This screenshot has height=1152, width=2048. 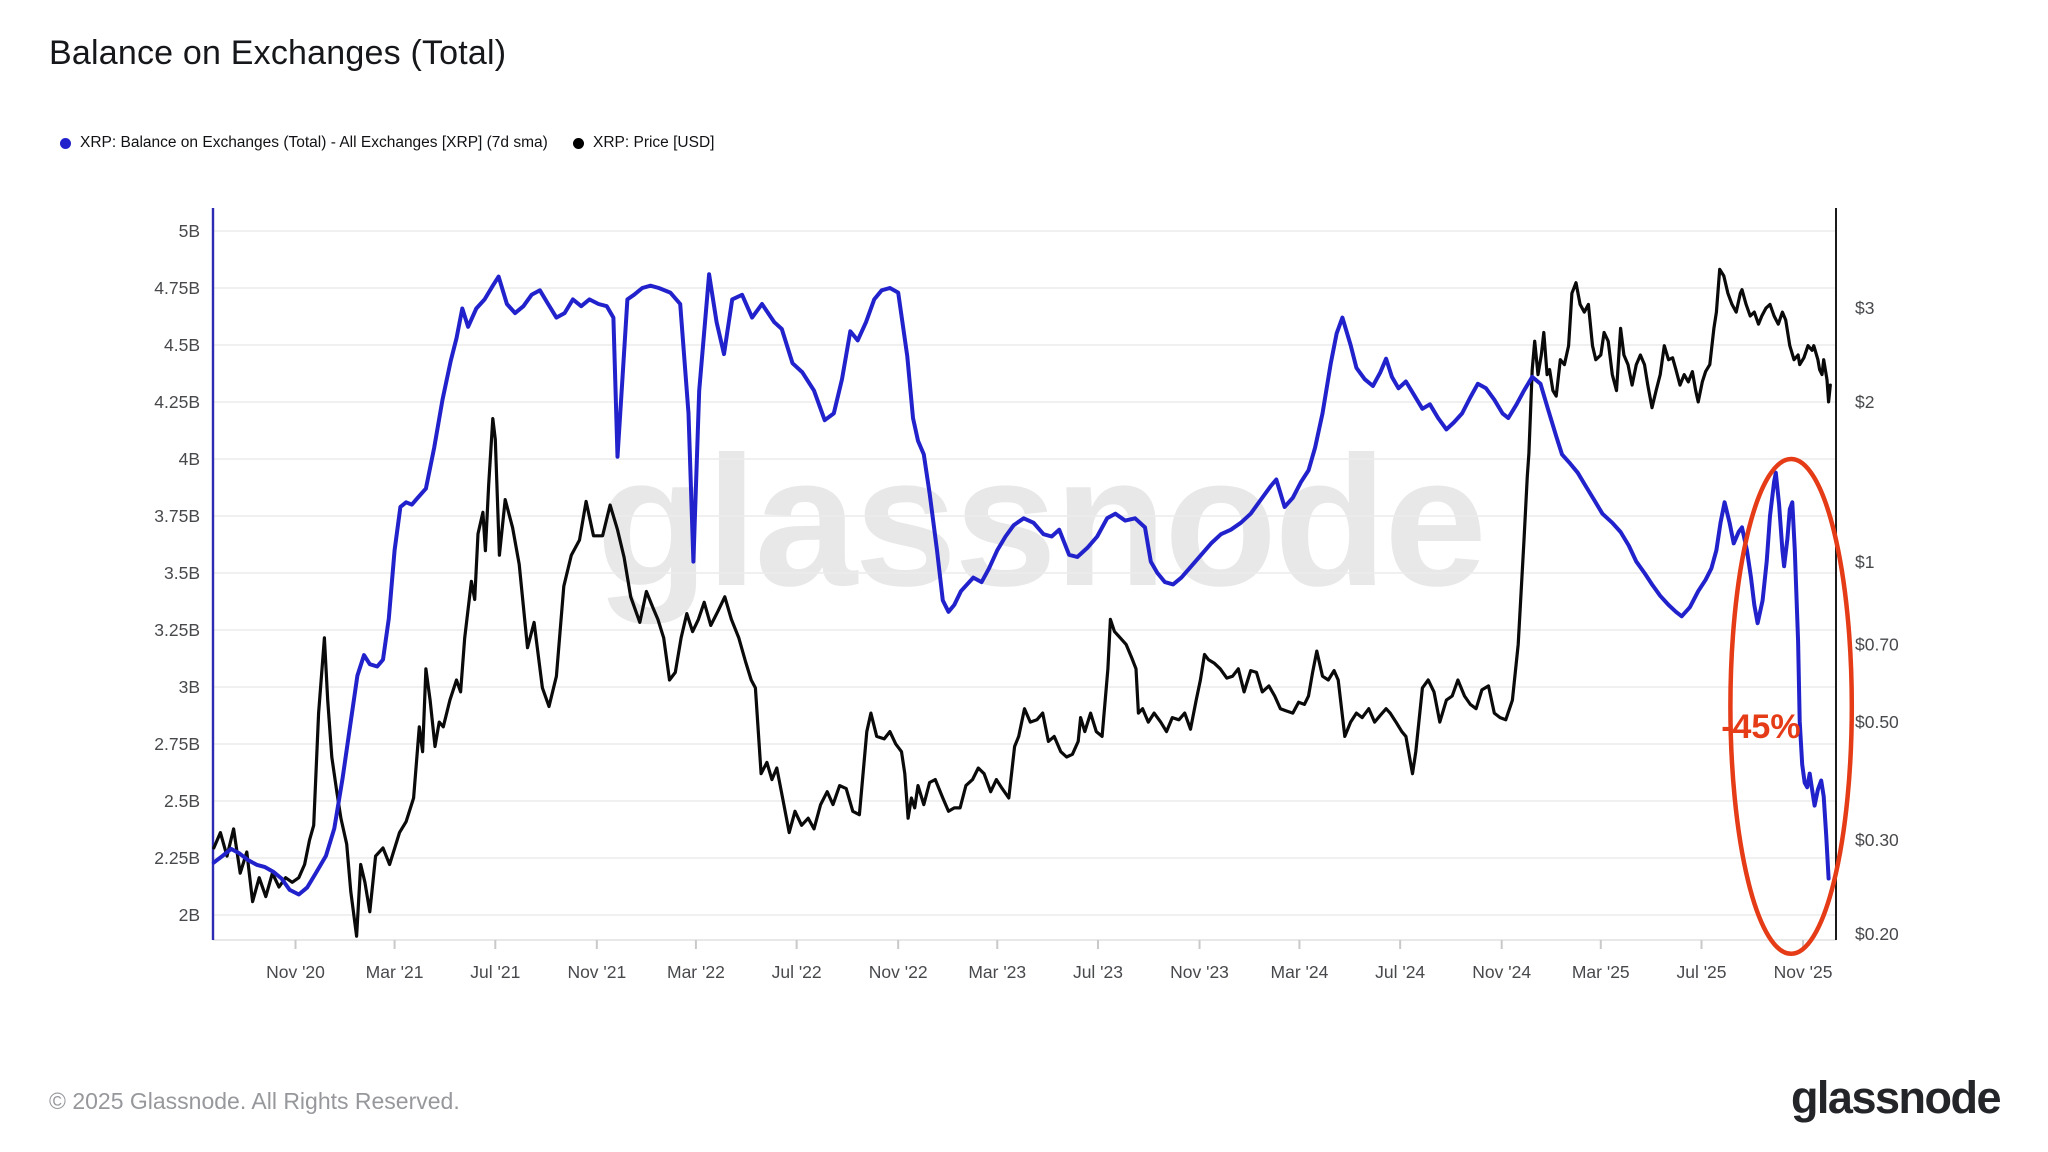 I want to click on x-tick-label: Nov '23, so click(x=1199, y=972).